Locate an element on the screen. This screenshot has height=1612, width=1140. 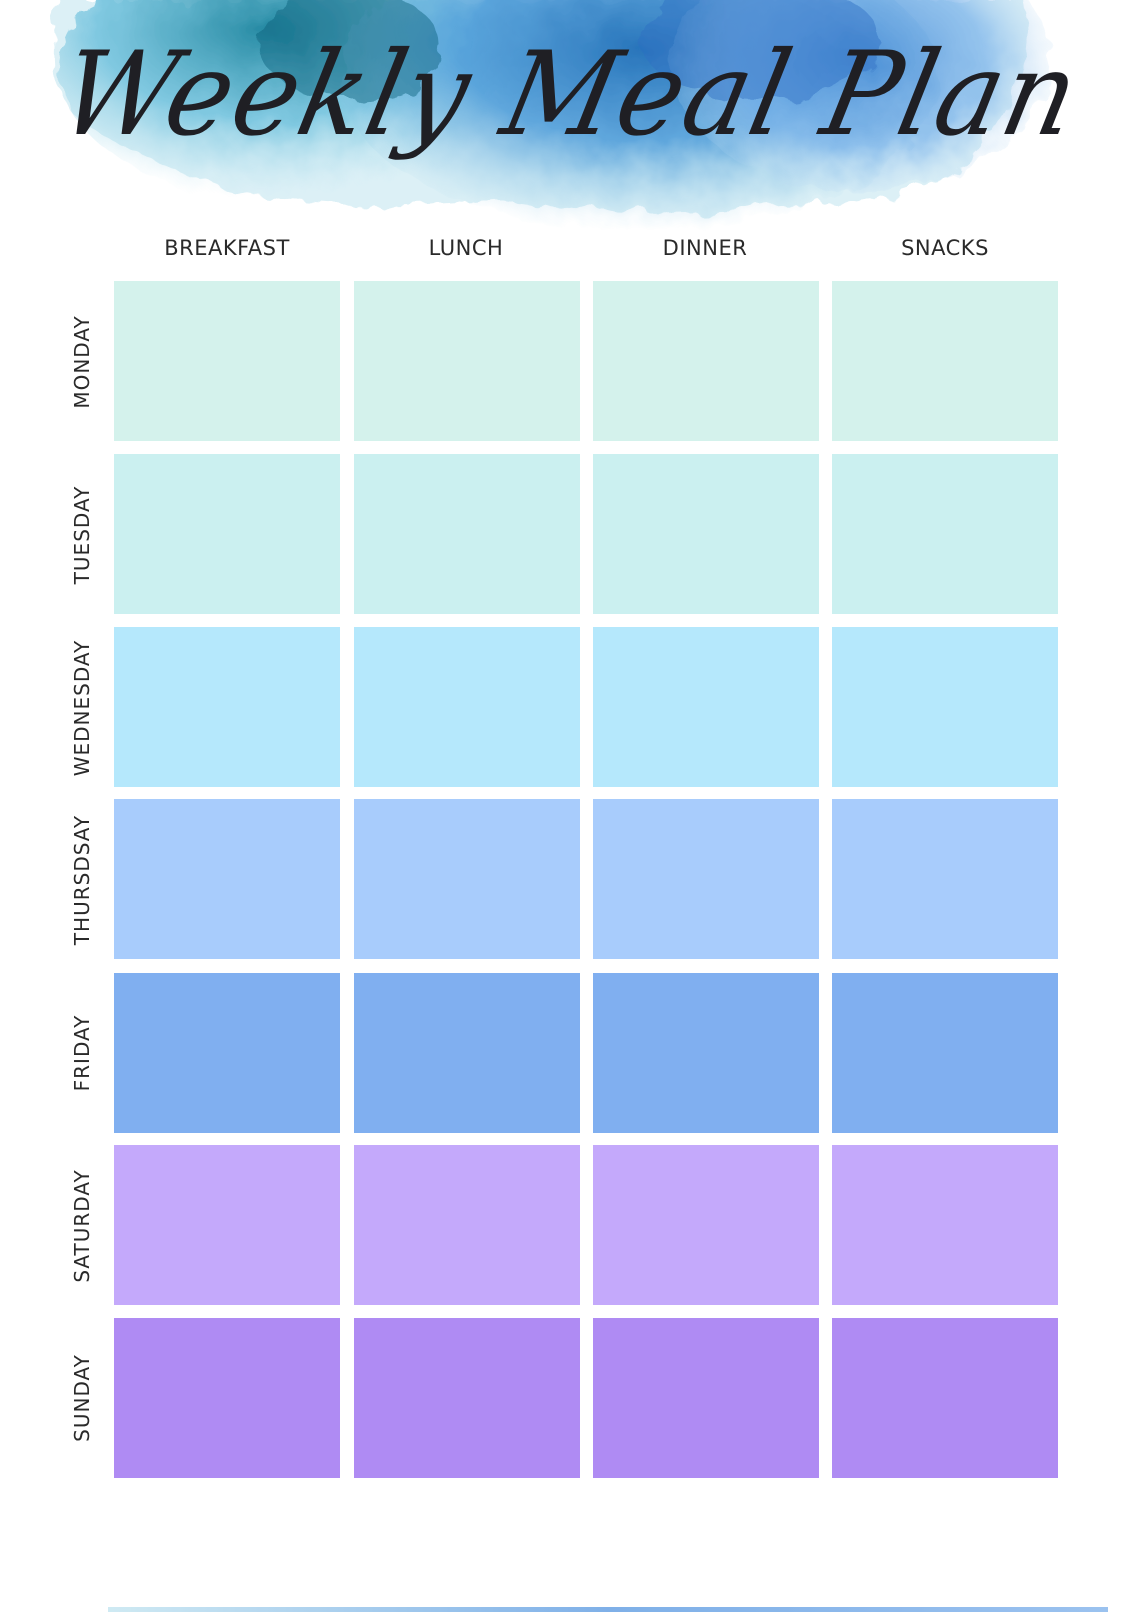
meal-cell-monday-snacks is located at coordinates (945, 361).